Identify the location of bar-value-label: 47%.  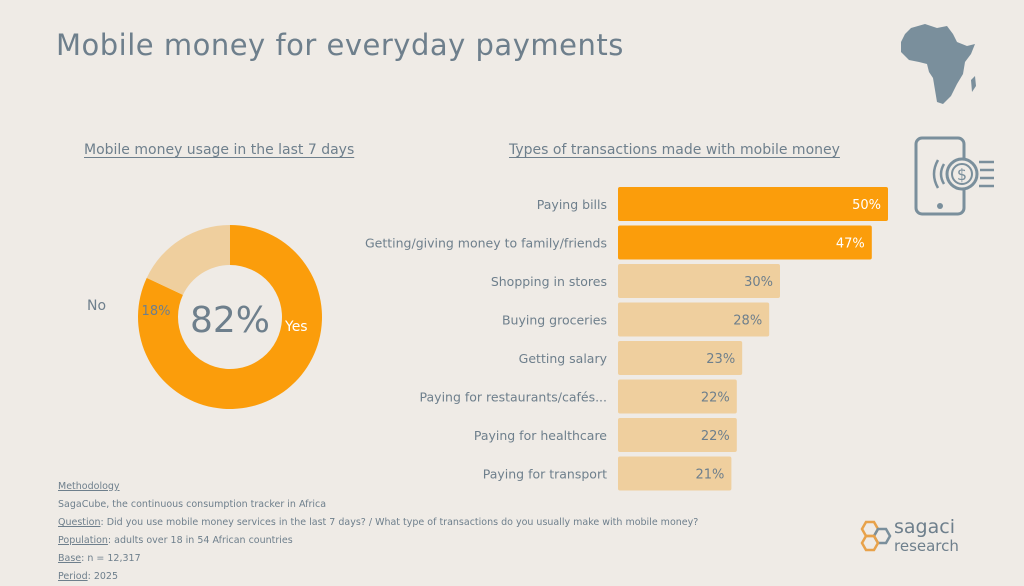
(850, 244).